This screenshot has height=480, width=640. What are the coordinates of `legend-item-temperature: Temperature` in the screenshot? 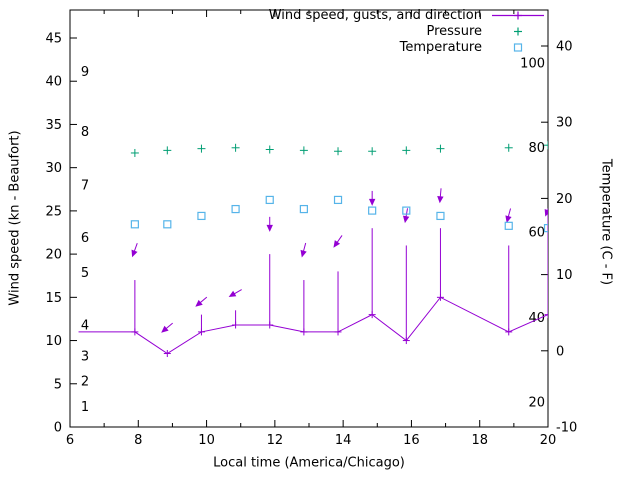 It's located at (472, 47).